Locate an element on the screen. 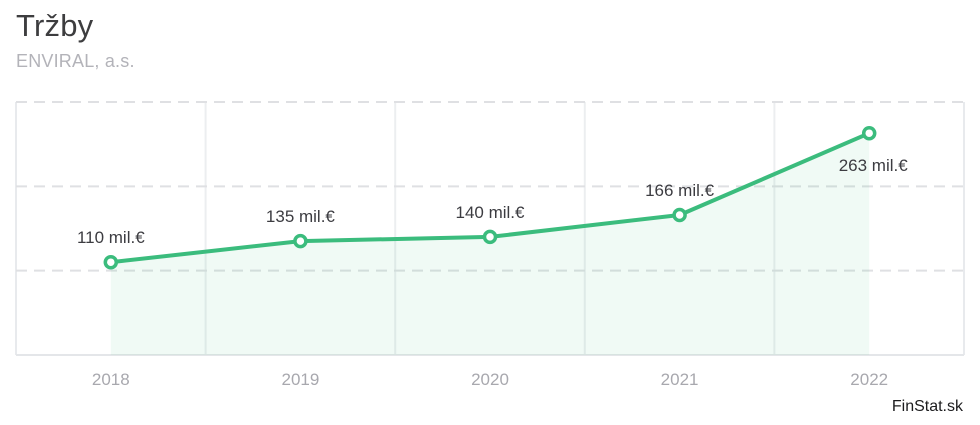  chart-subtitle: ENVIRAL, a.s. is located at coordinates (75, 61).